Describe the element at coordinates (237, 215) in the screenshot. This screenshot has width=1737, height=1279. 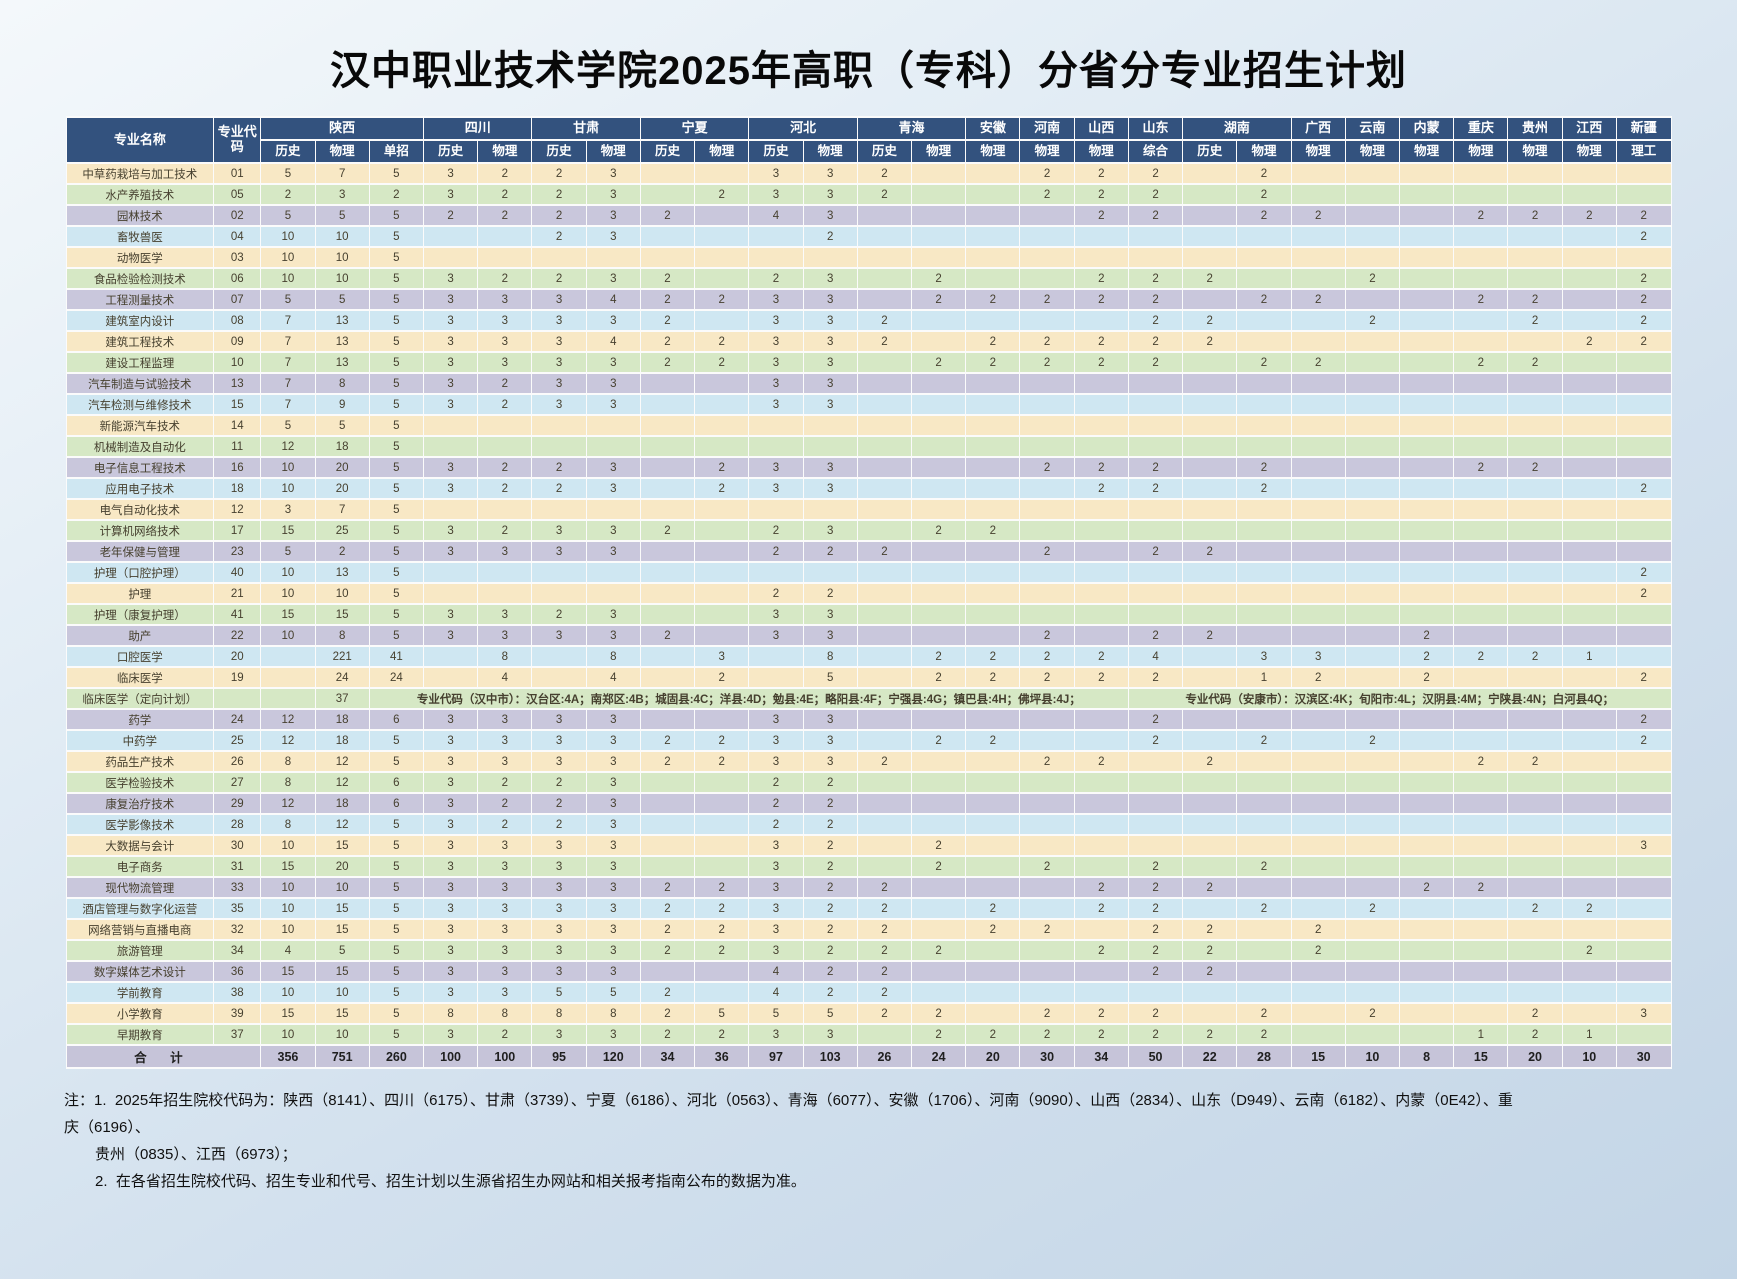
I see `major-code-cell: 02` at that location.